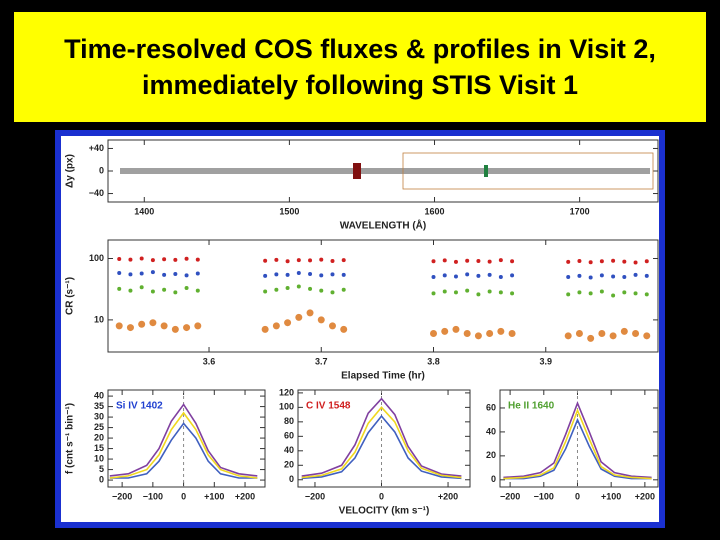 The width and height of the screenshot is (720, 540). Describe the element at coordinates (70, 438) in the screenshot. I see `y-axis-label: f (cnt s⁻¹ bin⁻¹)` at that location.